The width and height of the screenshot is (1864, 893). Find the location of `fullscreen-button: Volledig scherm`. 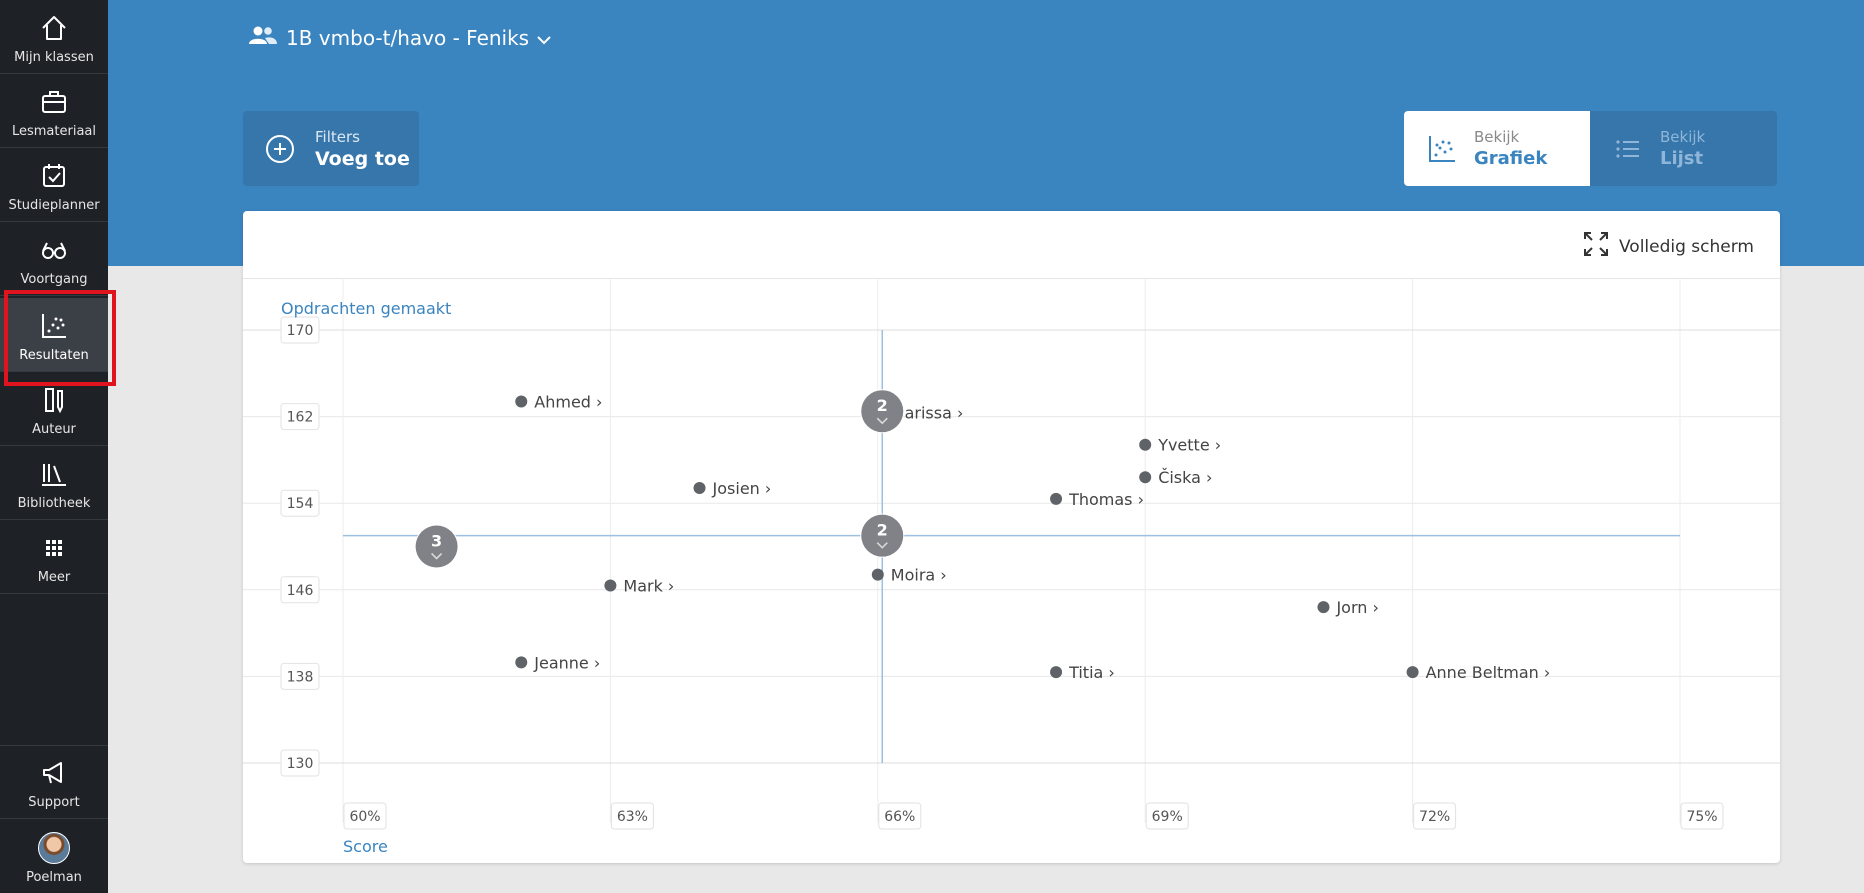

fullscreen-button: Volledig scherm is located at coordinates (1668, 246).